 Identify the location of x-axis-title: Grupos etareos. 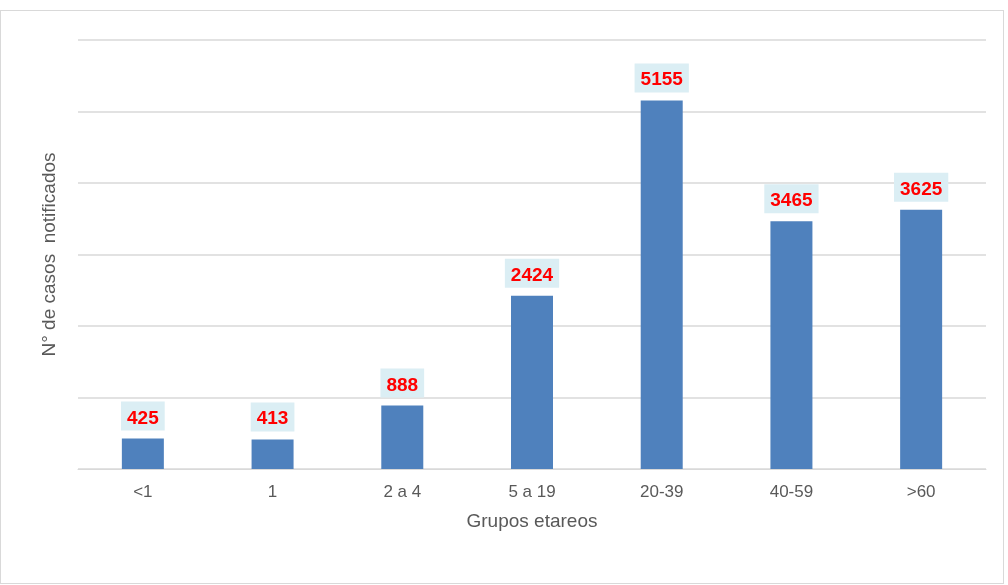
(532, 520).